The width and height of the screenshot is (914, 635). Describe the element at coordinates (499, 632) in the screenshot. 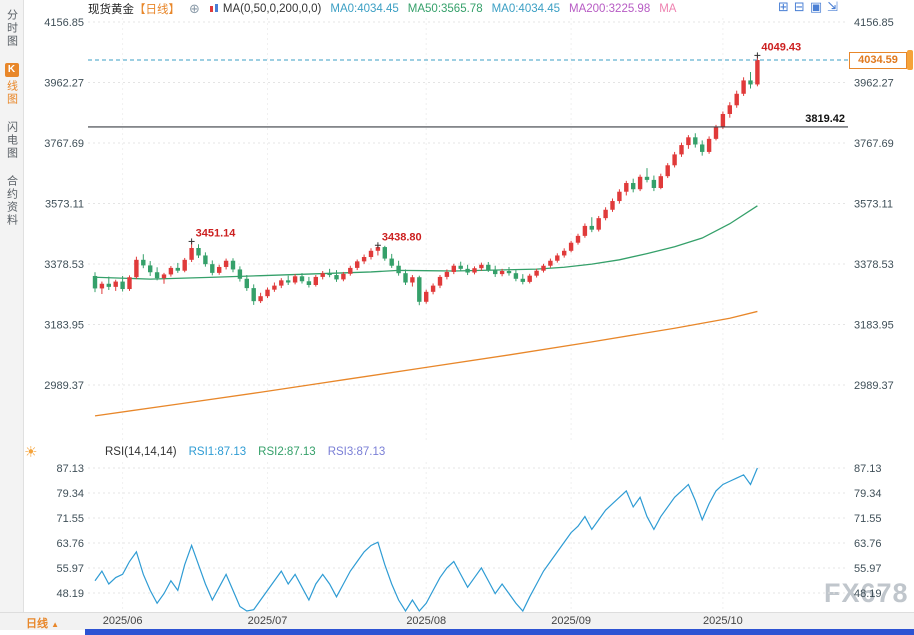

I see `chart-scrollbar` at that location.